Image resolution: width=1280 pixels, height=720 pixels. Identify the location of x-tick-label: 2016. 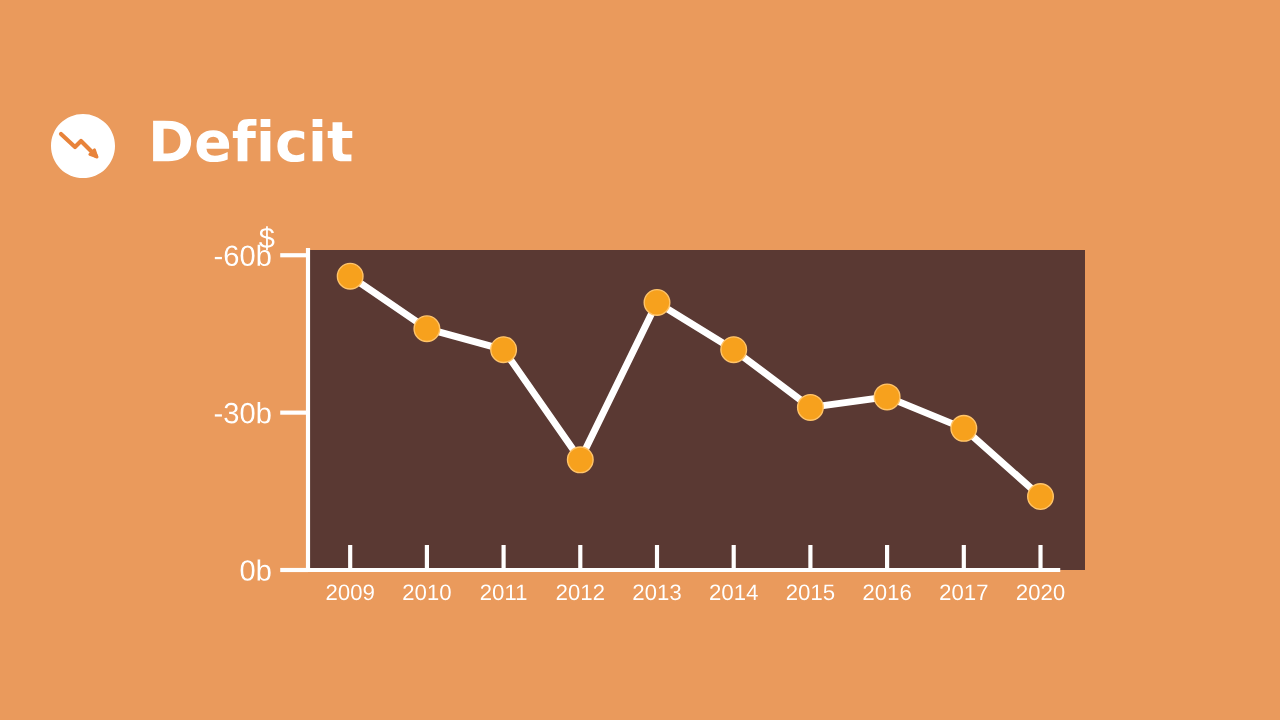
(887, 592).